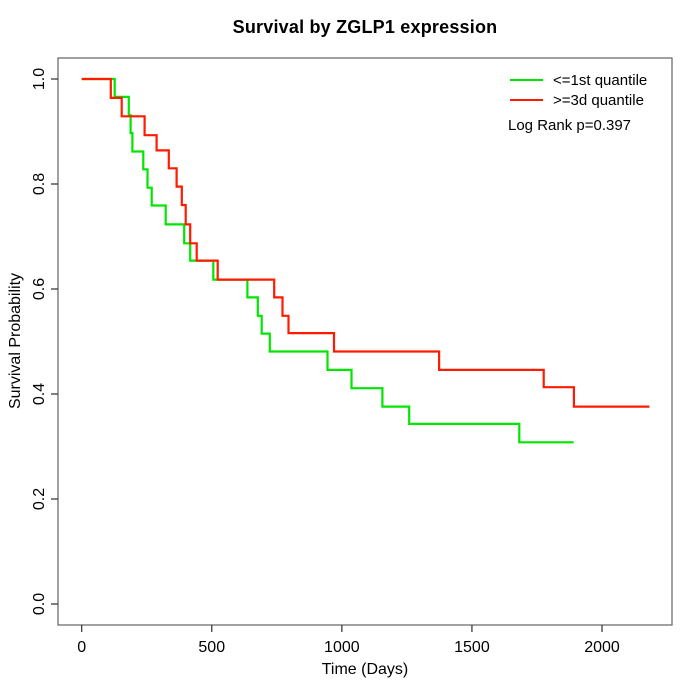  I want to click on y-tick-label: 0.2, so click(39, 499).